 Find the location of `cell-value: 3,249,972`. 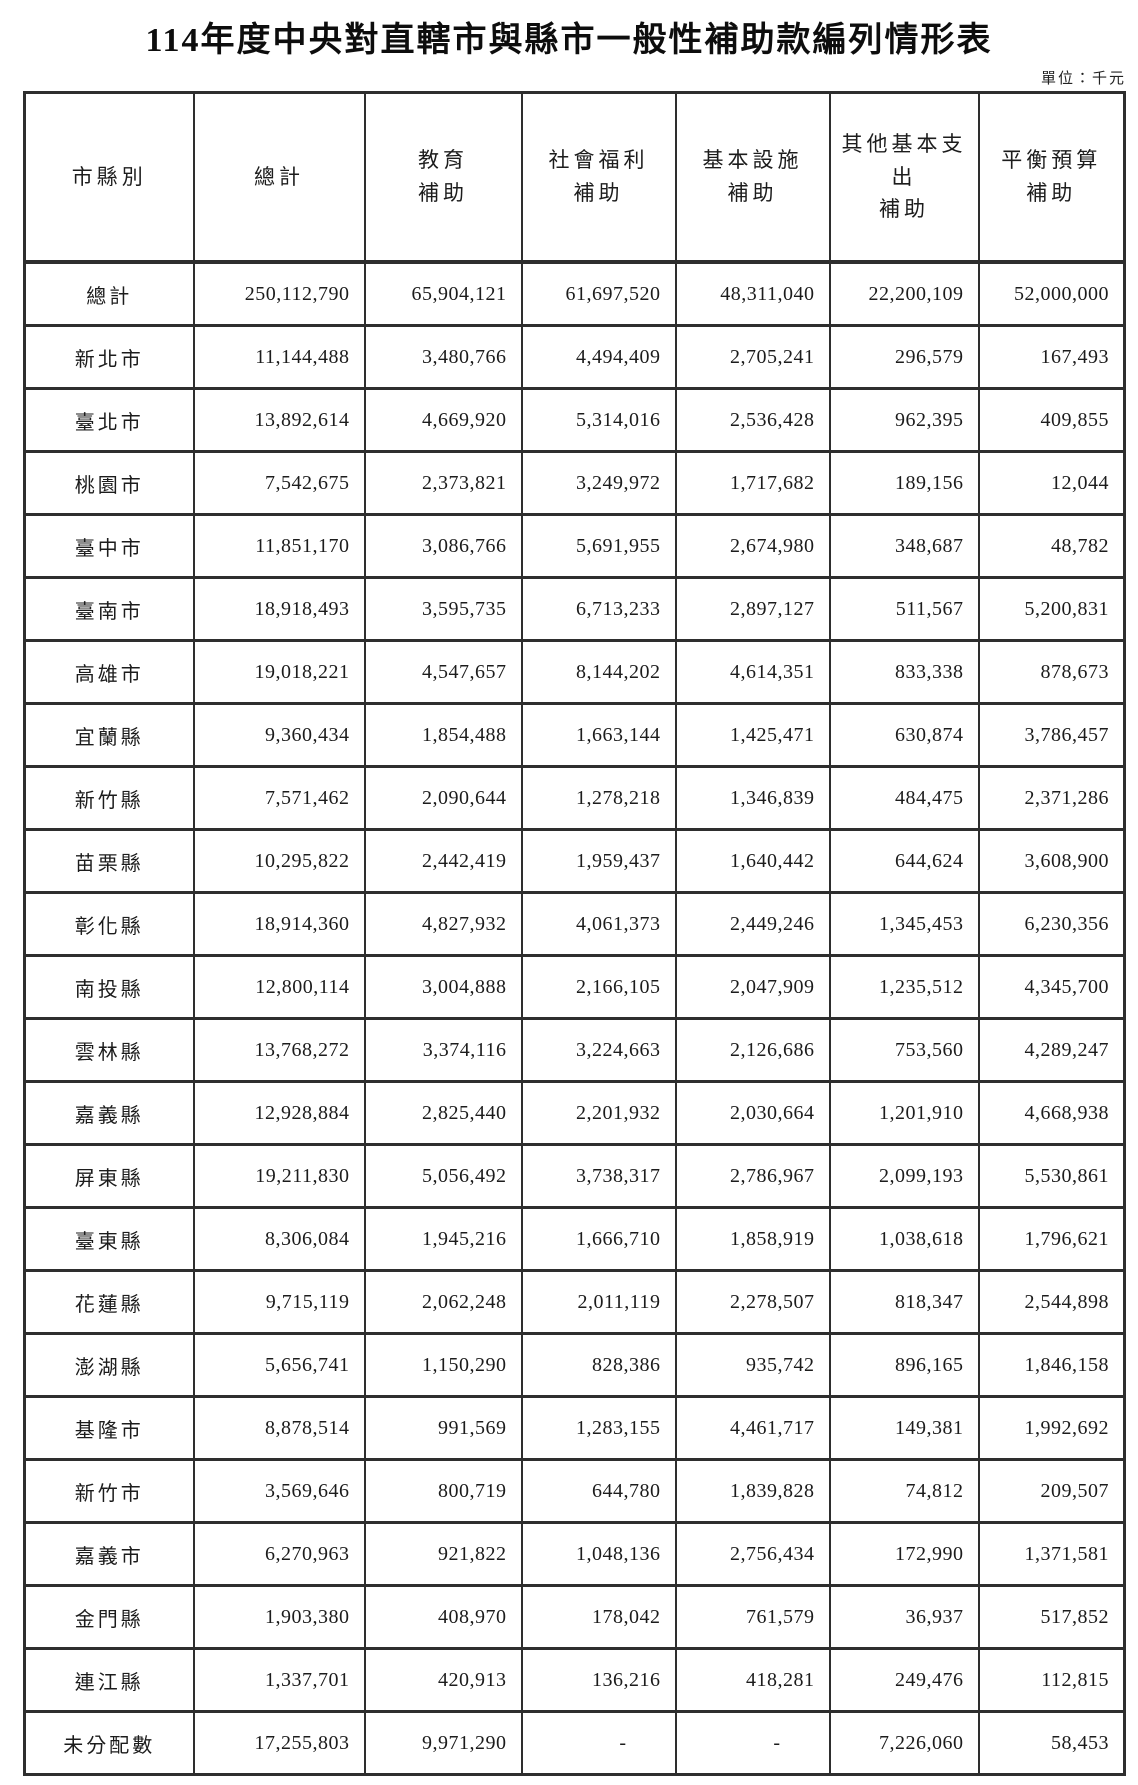

cell-value: 3,249,972 is located at coordinates (598, 483).